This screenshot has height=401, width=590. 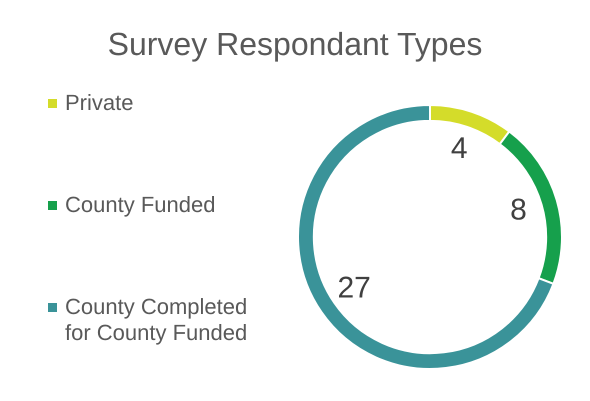 What do you see at coordinates (295, 44) in the screenshot?
I see `chart-title: Survey Respondant Types` at bounding box center [295, 44].